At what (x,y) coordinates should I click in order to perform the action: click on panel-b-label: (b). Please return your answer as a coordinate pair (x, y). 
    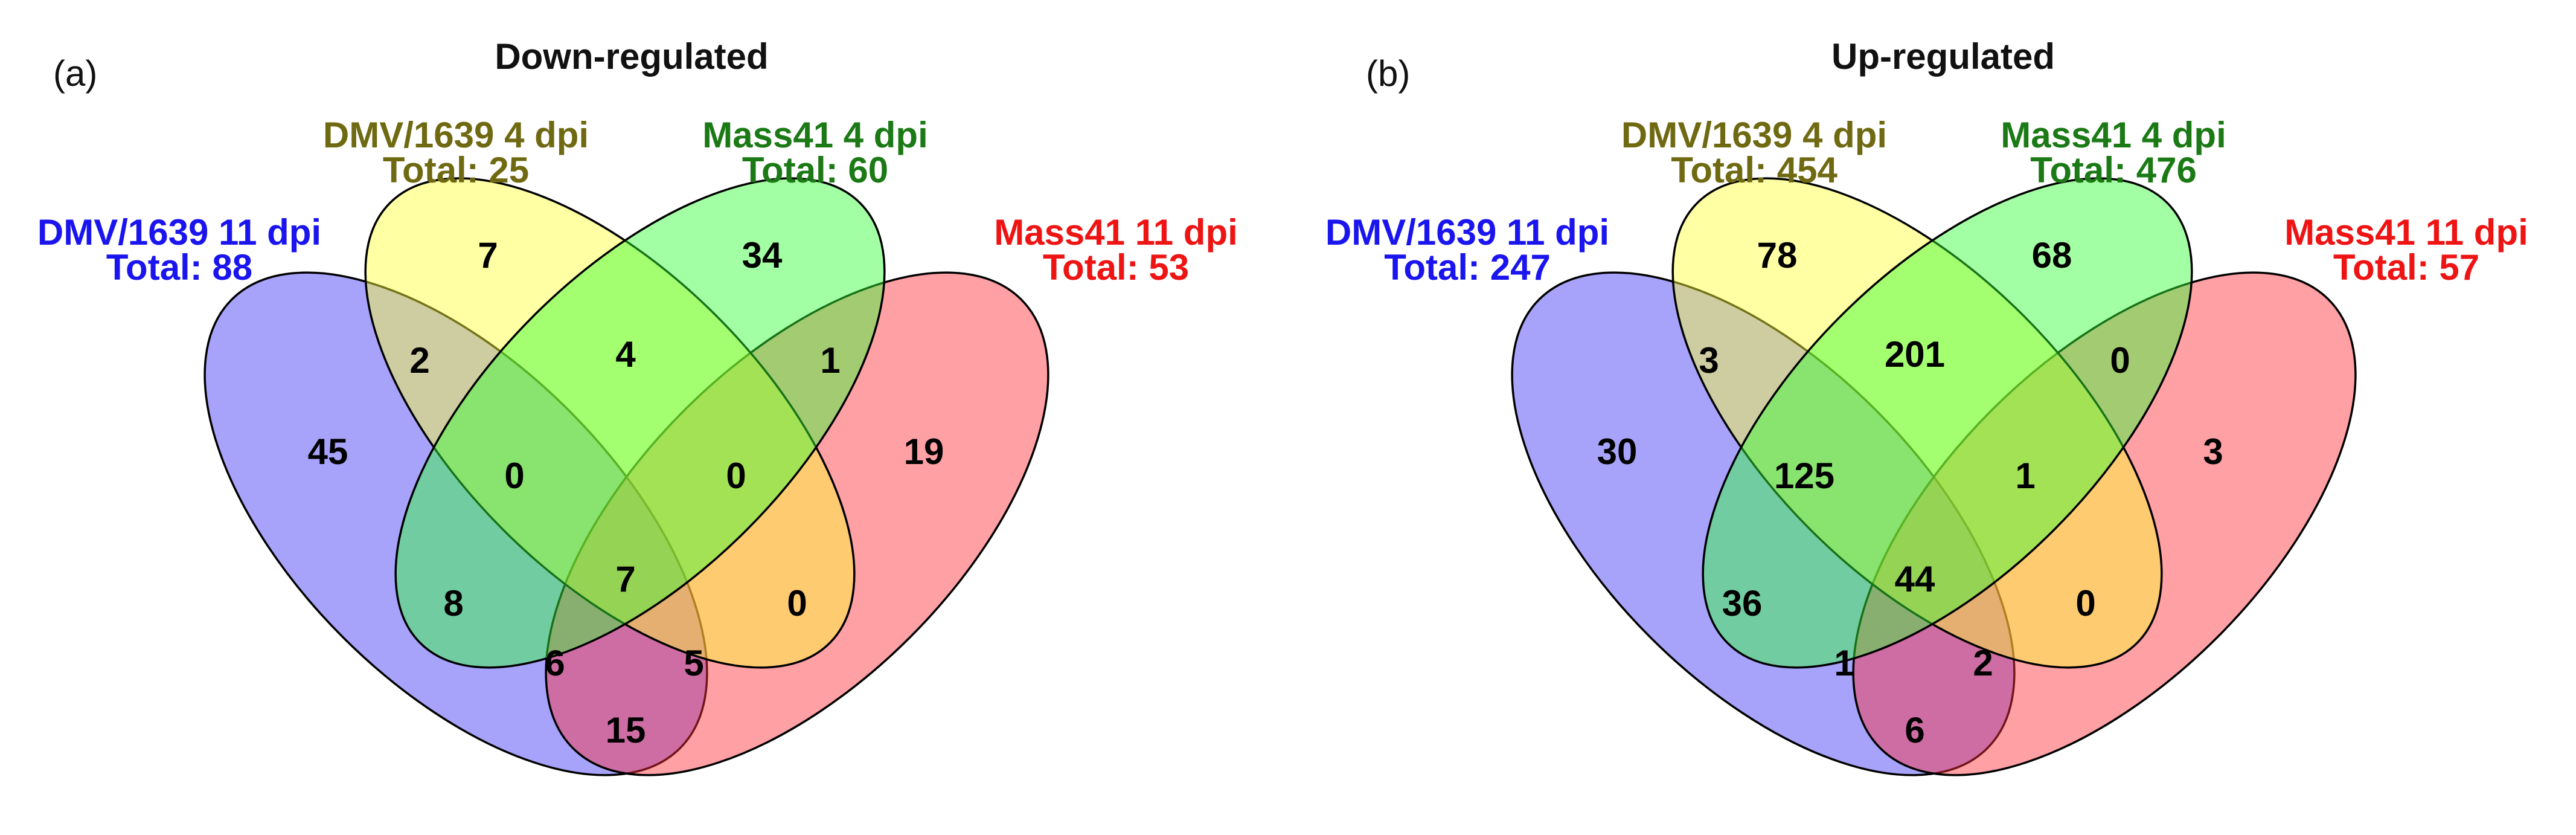
    Looking at the image, I should click on (1388, 73).